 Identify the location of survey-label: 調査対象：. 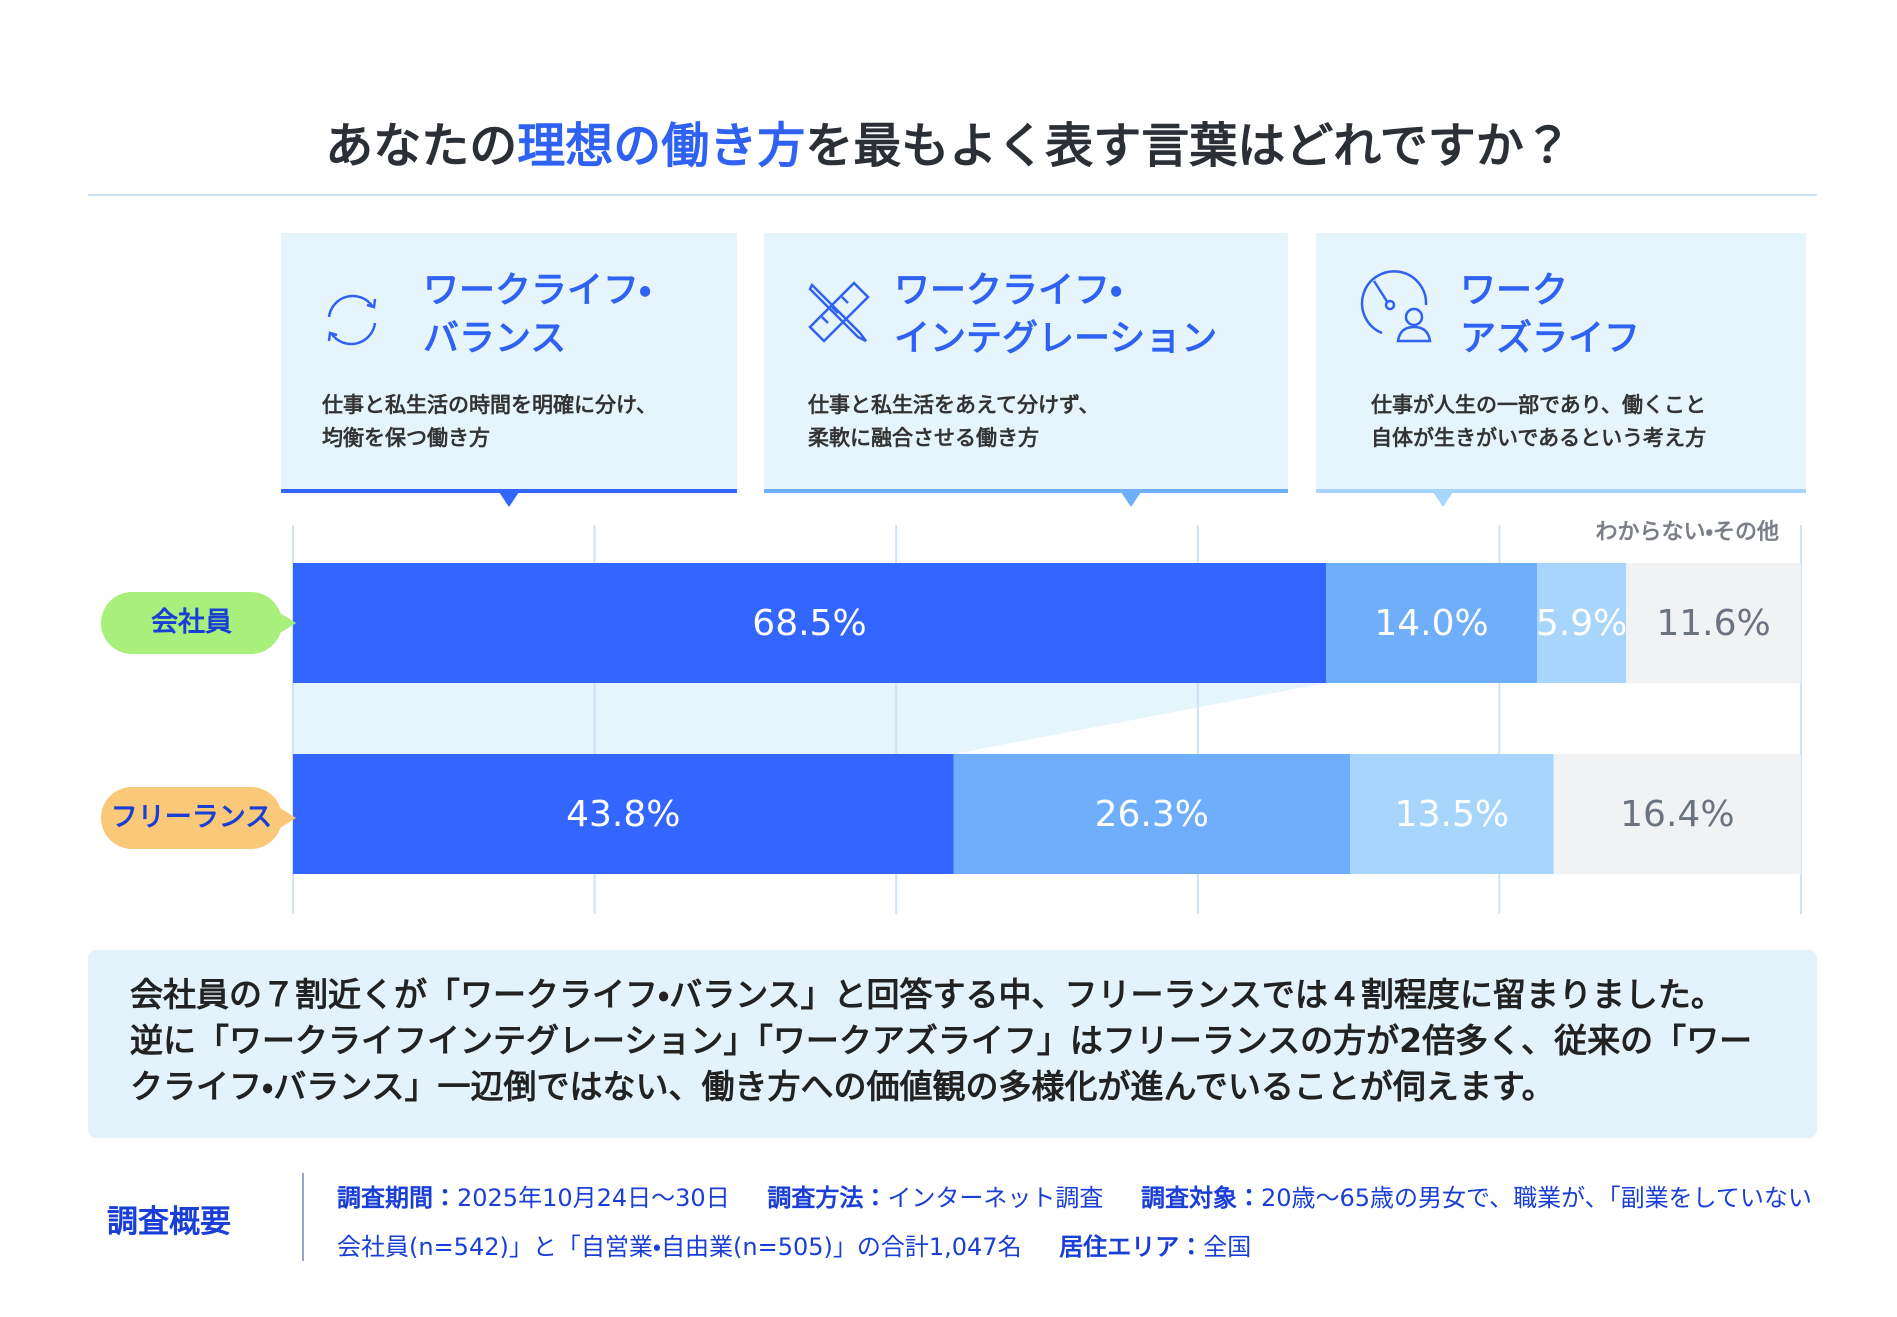
(1200, 1198).